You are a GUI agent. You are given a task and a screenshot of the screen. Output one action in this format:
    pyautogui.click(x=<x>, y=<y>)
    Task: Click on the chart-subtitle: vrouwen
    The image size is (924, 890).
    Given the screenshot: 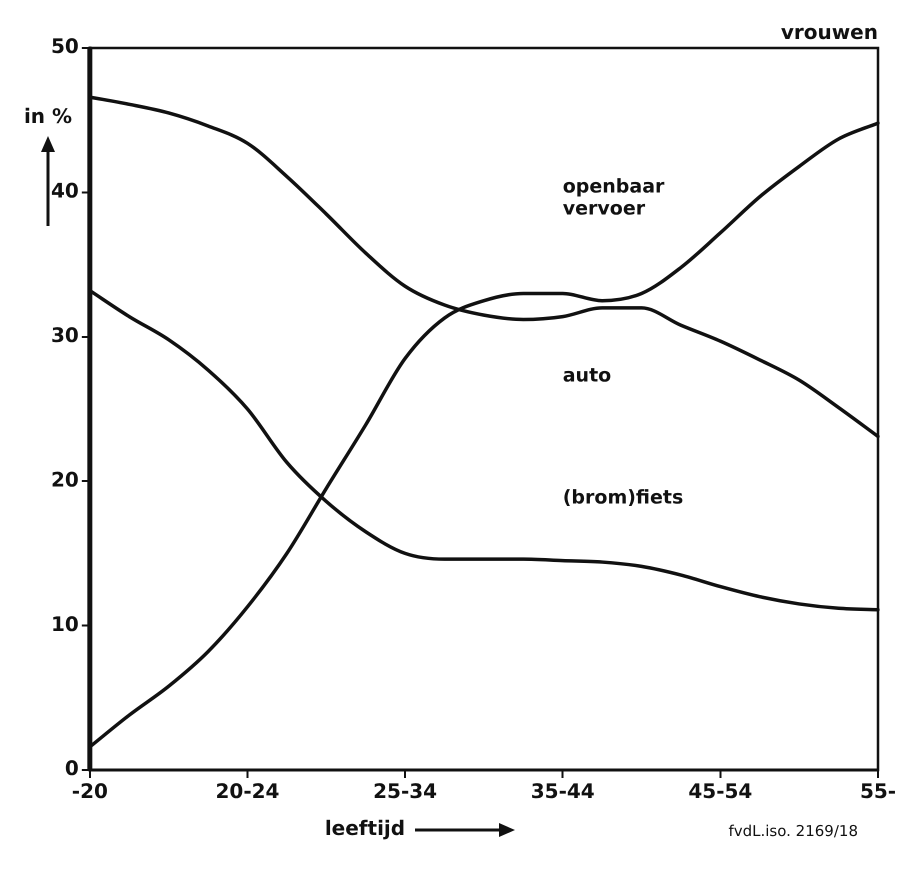 What is the action you would take?
    pyautogui.click(x=829, y=32)
    